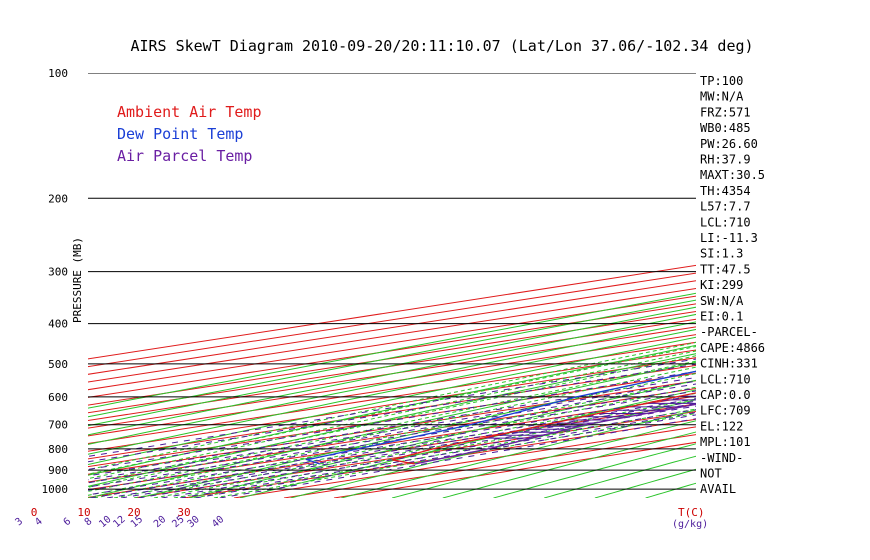 The image size is (870, 560). What do you see at coordinates (721, 81) in the screenshot?
I see `stability-index: TP:100` at bounding box center [721, 81].